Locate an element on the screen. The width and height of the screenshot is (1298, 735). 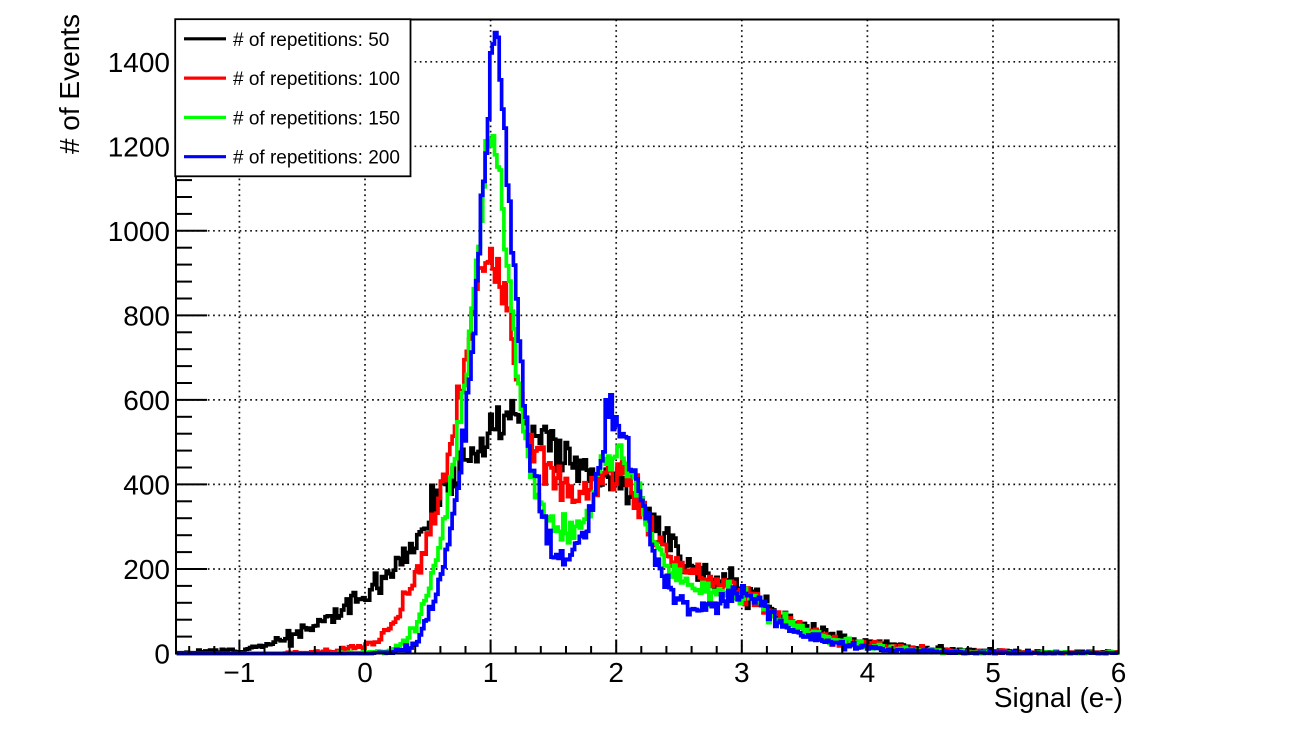
svg-text: 3 is located at coordinates (742, 672).